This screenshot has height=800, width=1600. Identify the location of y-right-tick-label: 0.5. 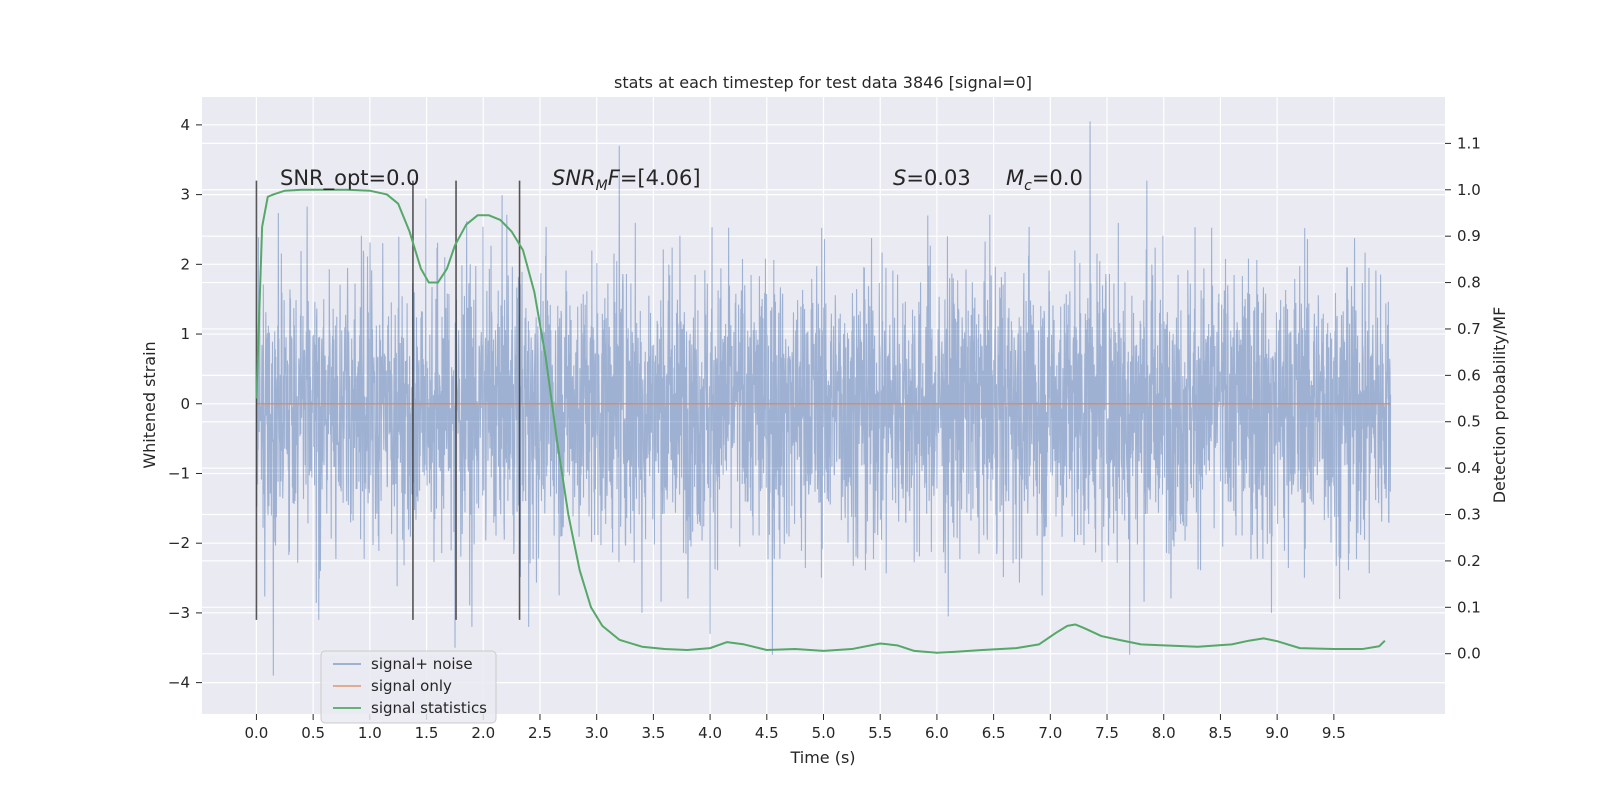
(1469, 422).